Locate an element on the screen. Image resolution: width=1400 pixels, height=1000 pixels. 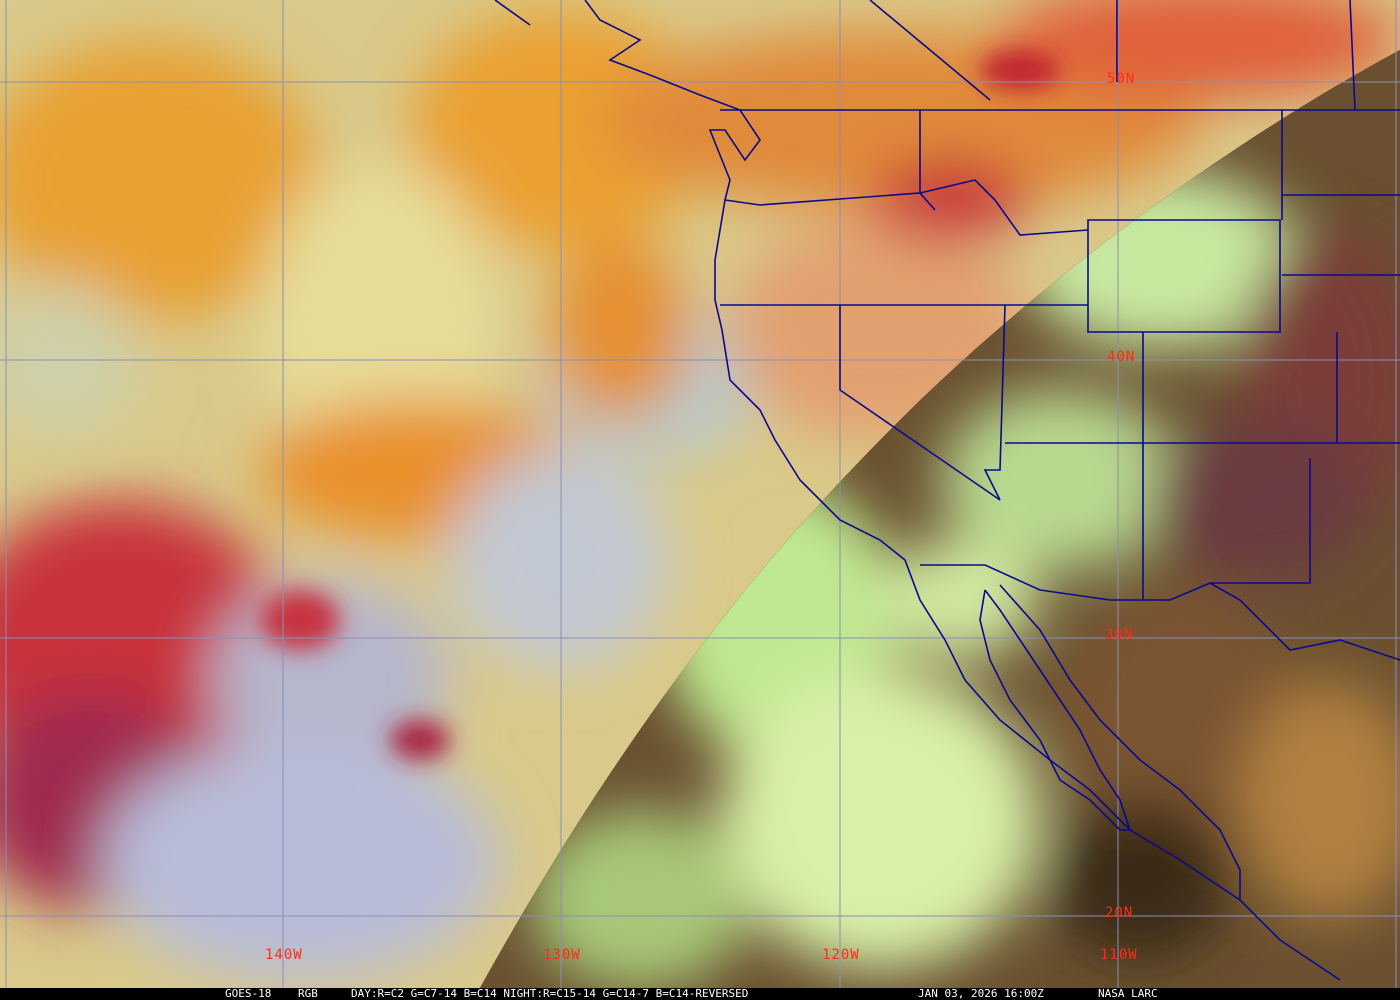
caption-product: RGB is located at coordinates (308, 993).